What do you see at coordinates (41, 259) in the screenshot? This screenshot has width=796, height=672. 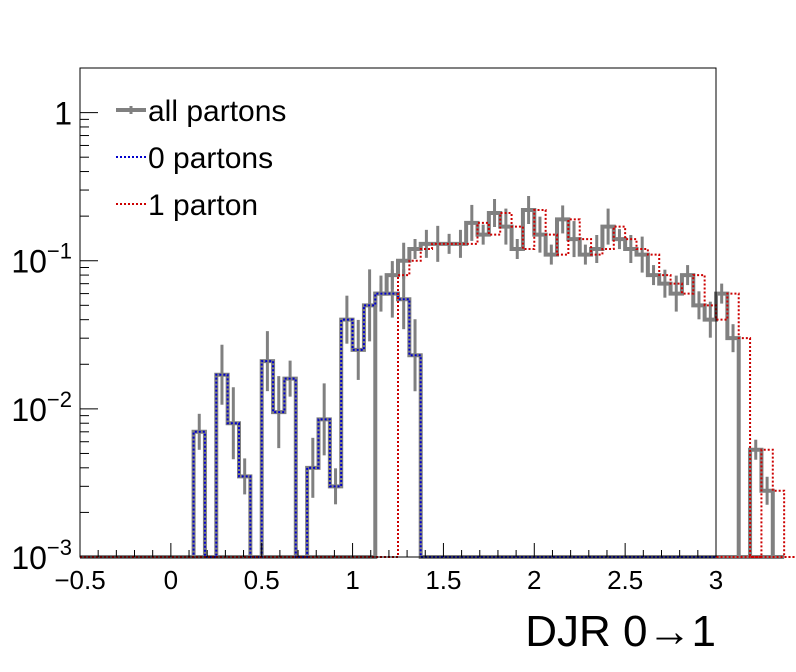 I see `y-tick-label: 10⁻¹` at bounding box center [41, 259].